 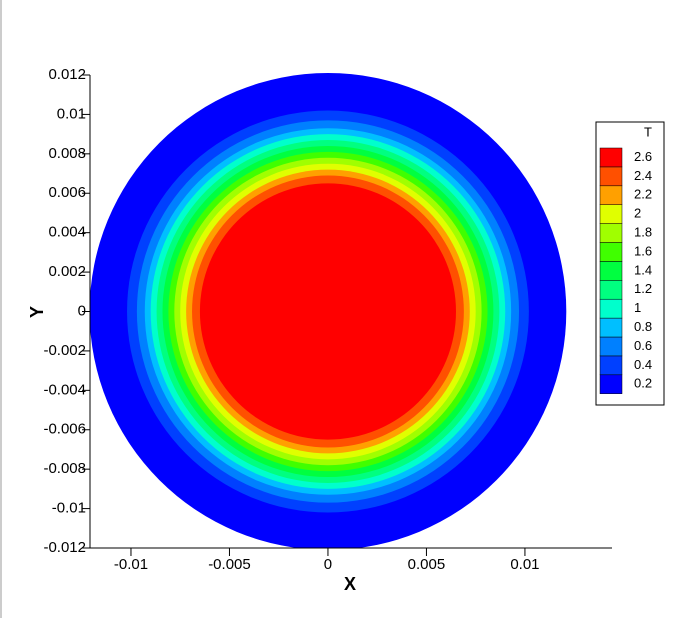 I want to click on legend-label: 1.6, so click(x=643, y=250).